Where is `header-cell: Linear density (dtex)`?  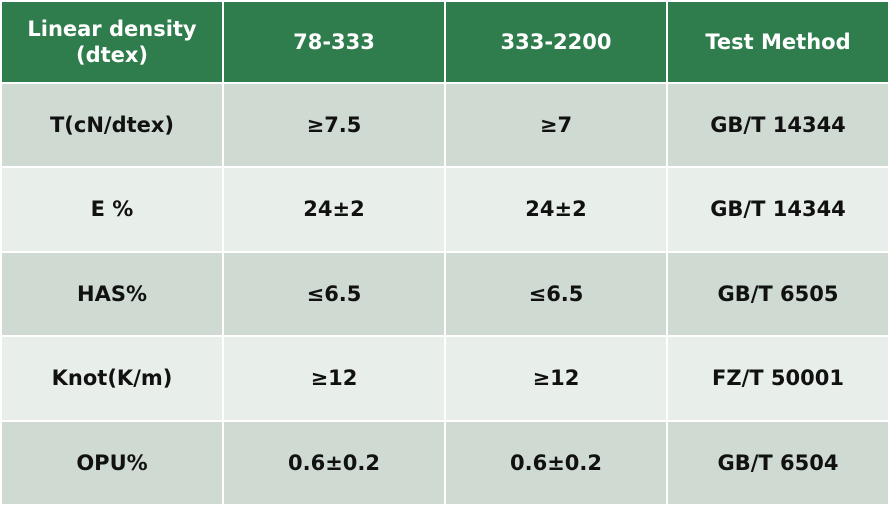 header-cell: Linear density (dtex) is located at coordinates (112, 42).